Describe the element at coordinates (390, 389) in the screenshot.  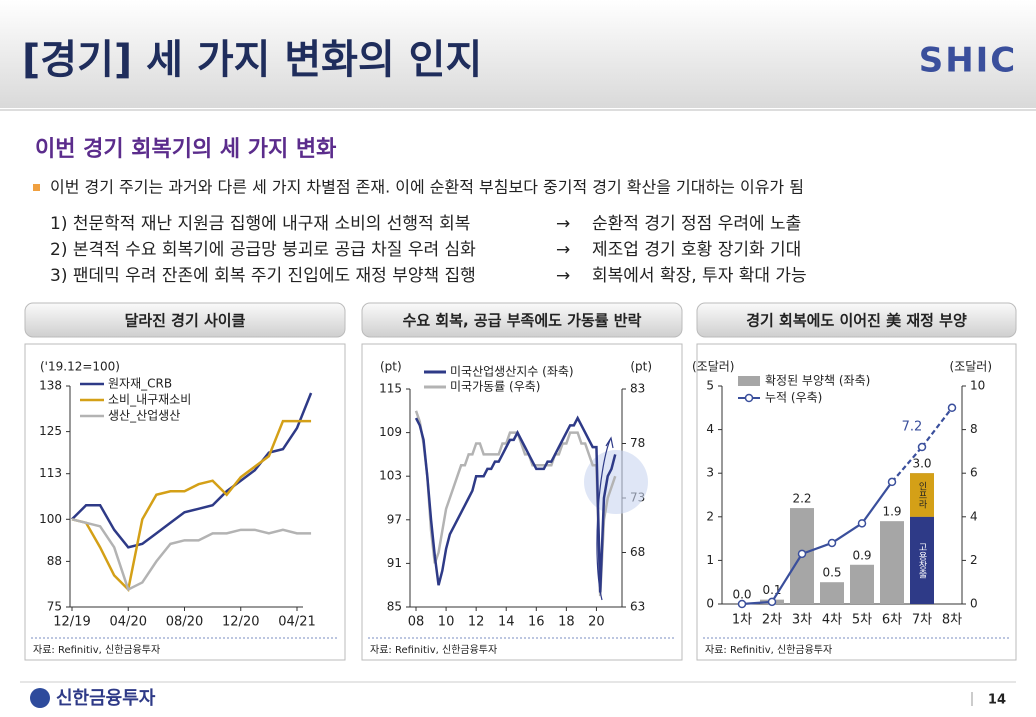
I see `y-tick-label: 115` at that location.